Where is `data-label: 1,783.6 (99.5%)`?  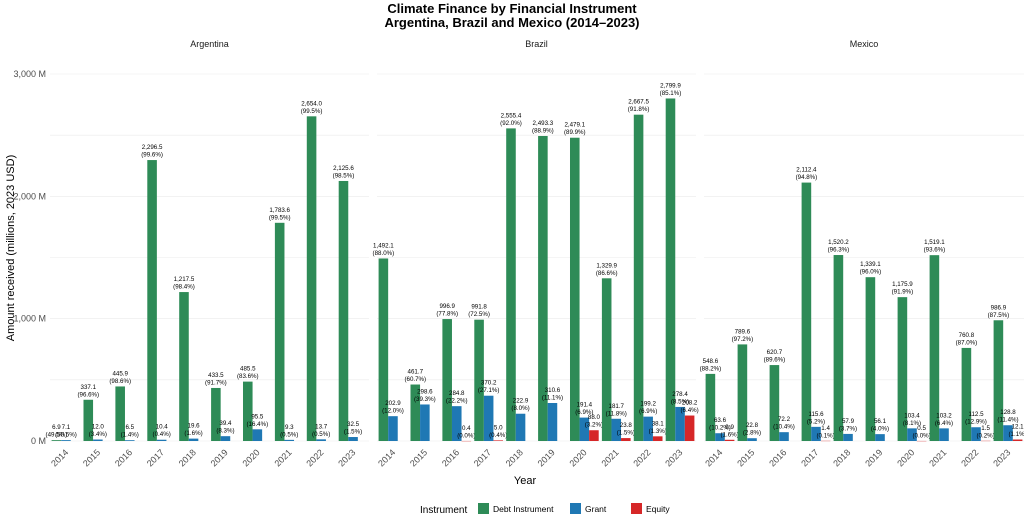
data-label: 1,783.6 (99.5%) is located at coordinates (280, 214).